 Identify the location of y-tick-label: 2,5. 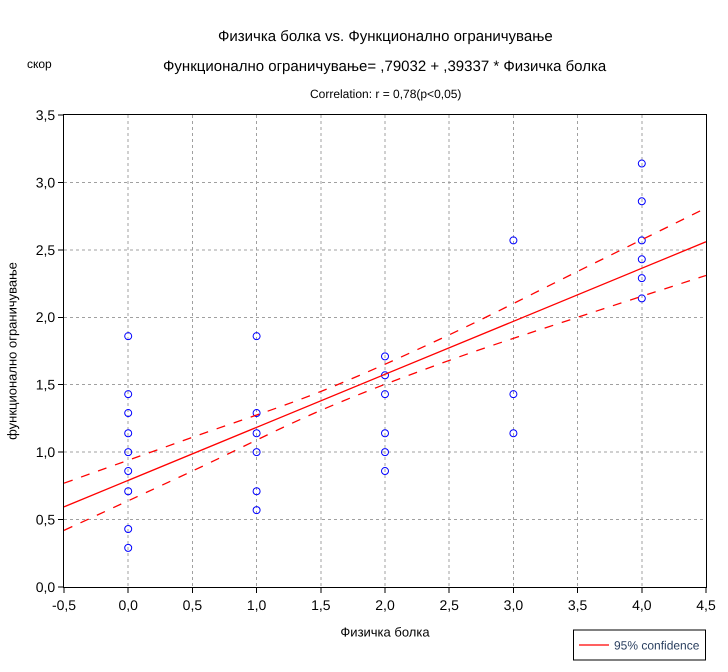
(46, 250).